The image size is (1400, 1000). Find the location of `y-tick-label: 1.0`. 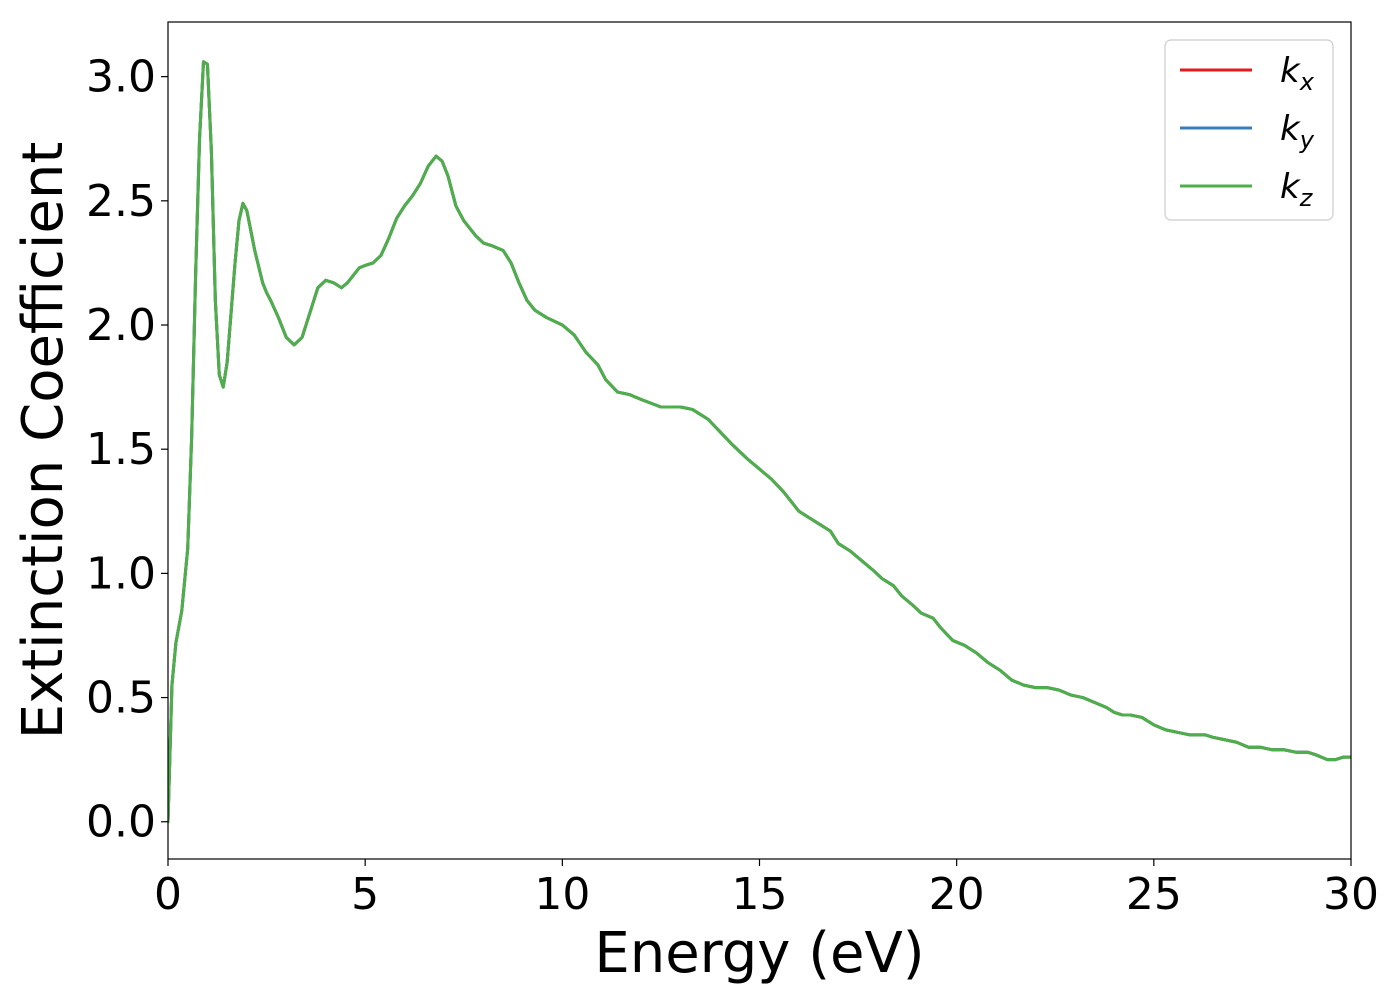

y-tick-label: 1.0 is located at coordinates (121, 573).